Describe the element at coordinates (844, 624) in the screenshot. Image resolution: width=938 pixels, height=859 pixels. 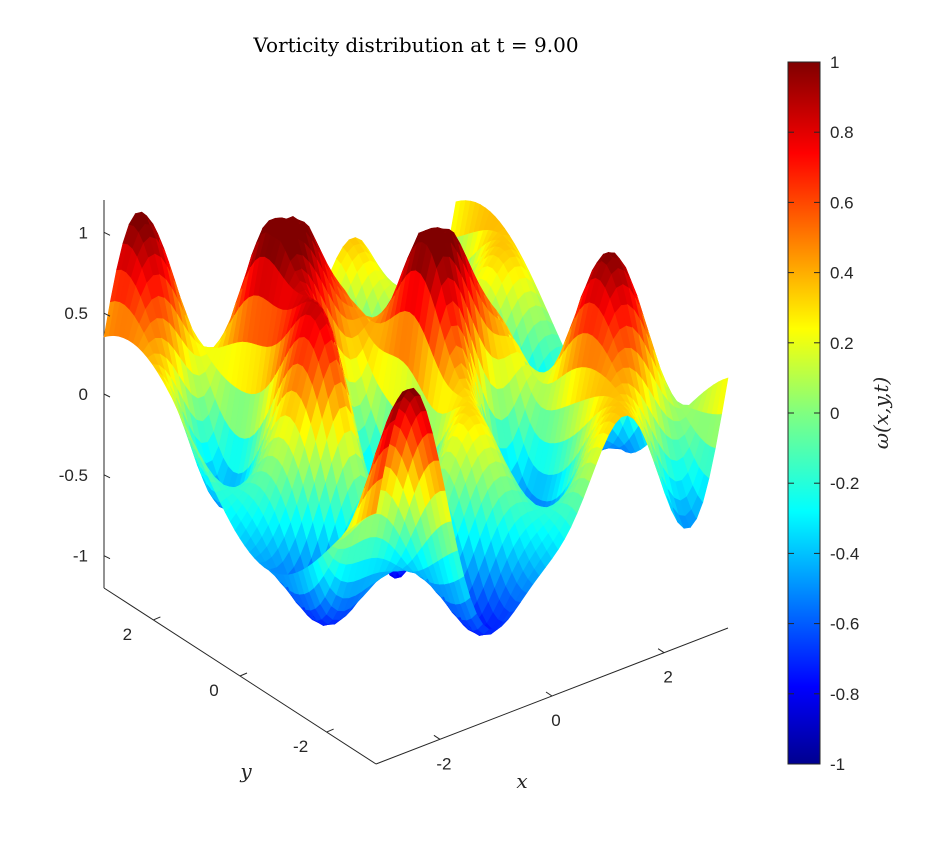
I see `colorbar-tick-label: -0.6` at that location.